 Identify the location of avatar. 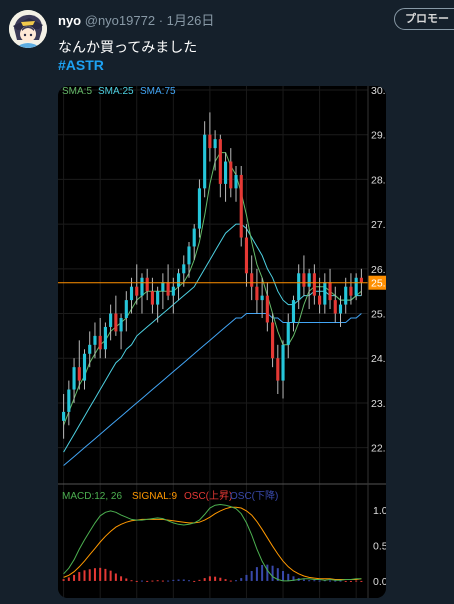
(28, 29).